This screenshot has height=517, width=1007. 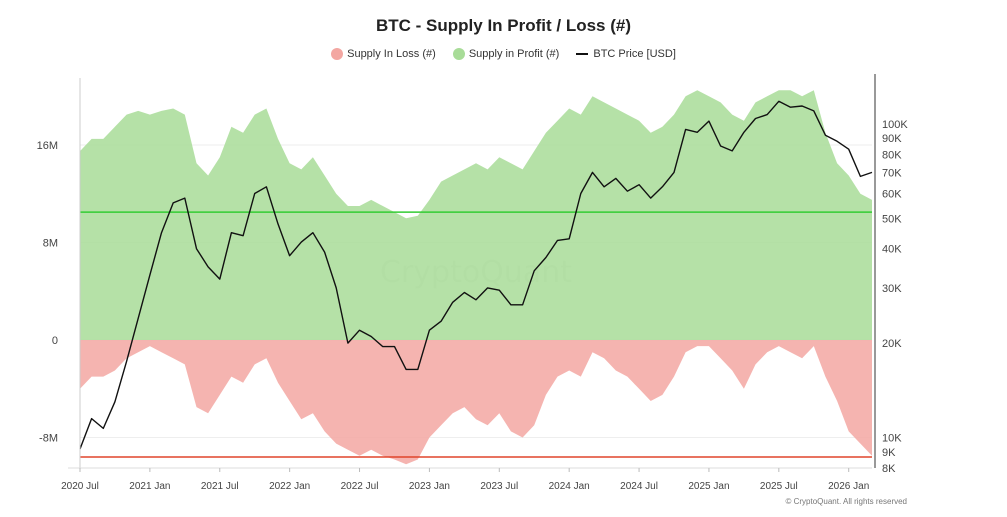 What do you see at coordinates (889, 469) in the screenshot?
I see `right-tick-label: 8K` at bounding box center [889, 469].